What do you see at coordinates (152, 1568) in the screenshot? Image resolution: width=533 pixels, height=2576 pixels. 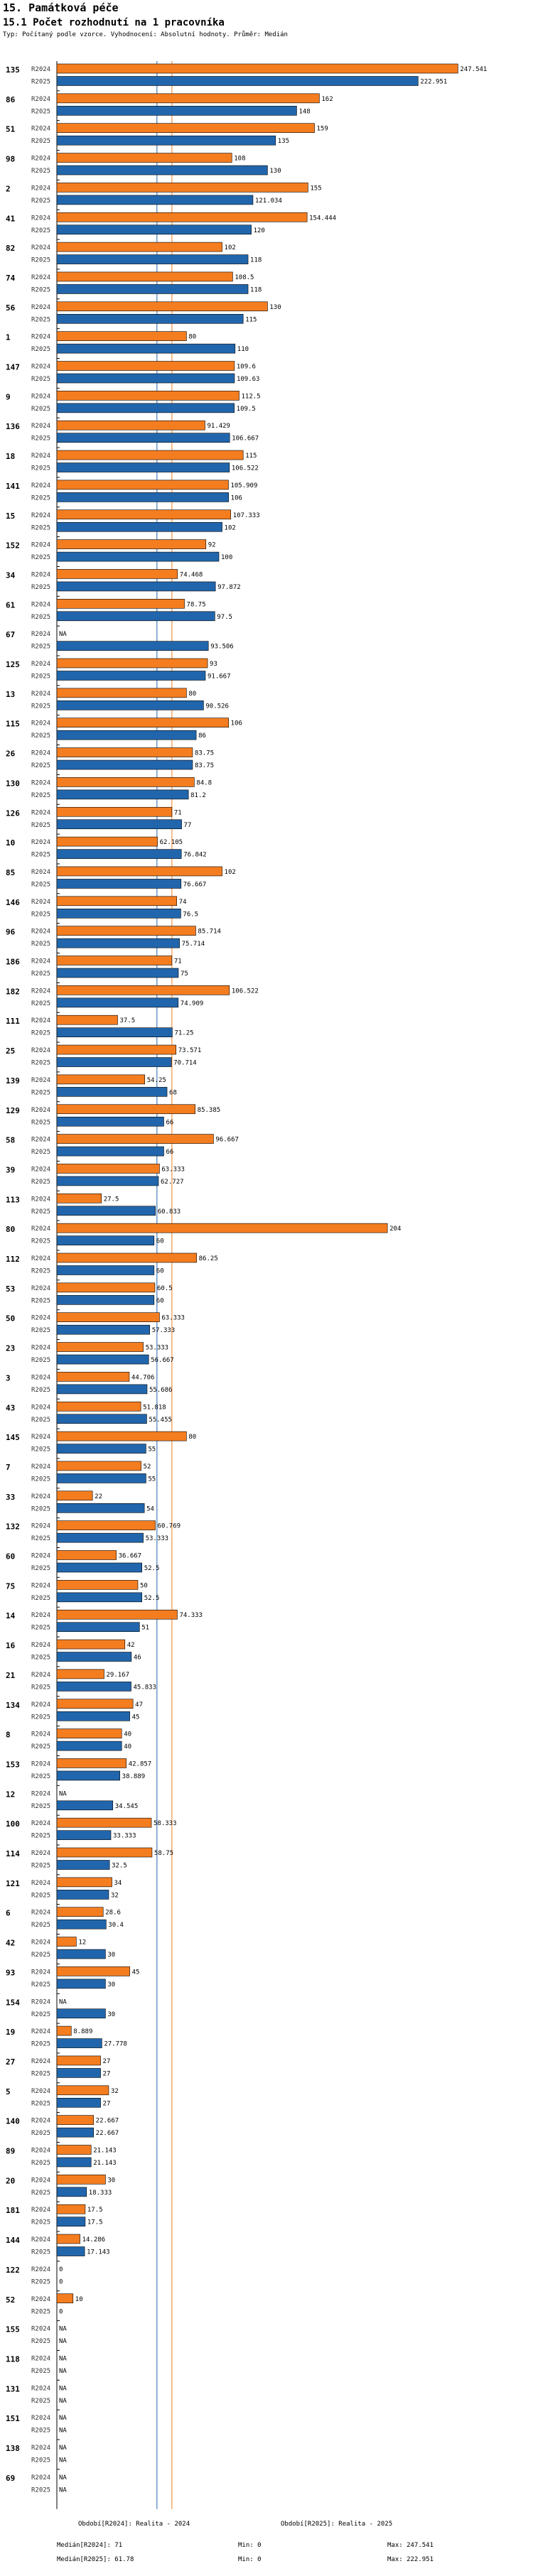 I see `value-label-2025: 52.5` at bounding box center [152, 1568].